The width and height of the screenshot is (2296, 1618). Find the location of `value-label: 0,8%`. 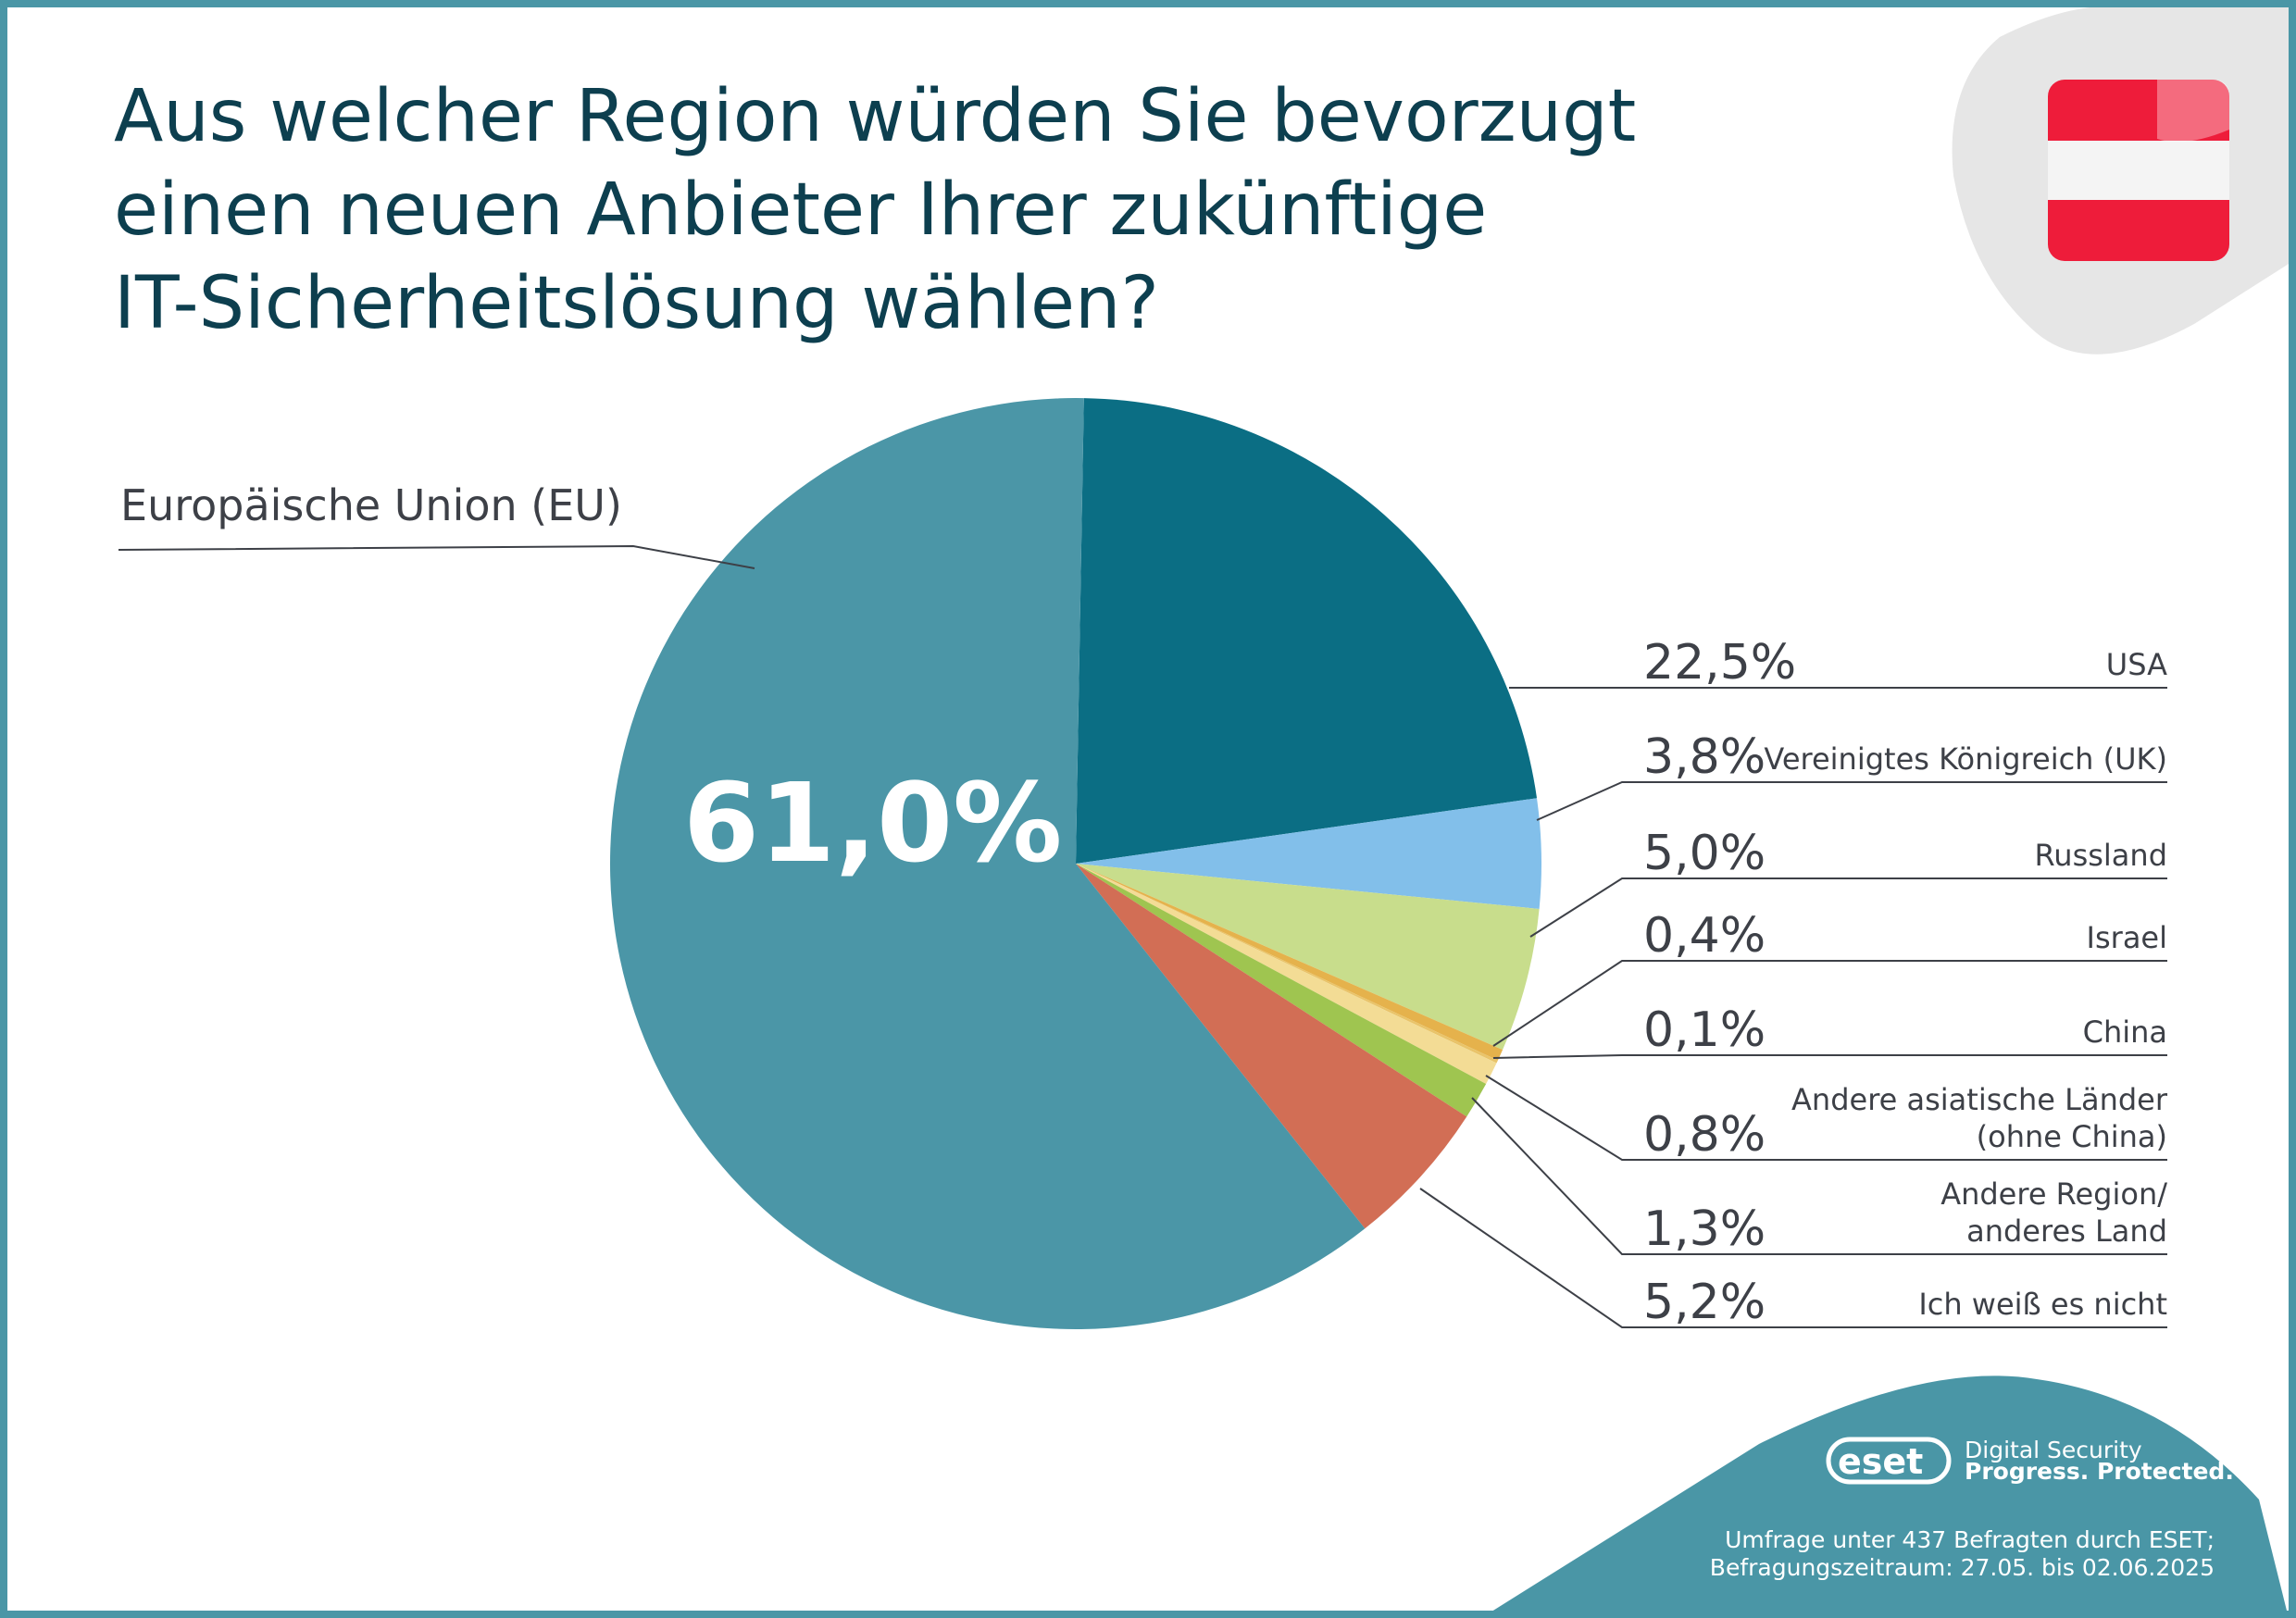

value-label: 0,8% is located at coordinates (1704, 1135).